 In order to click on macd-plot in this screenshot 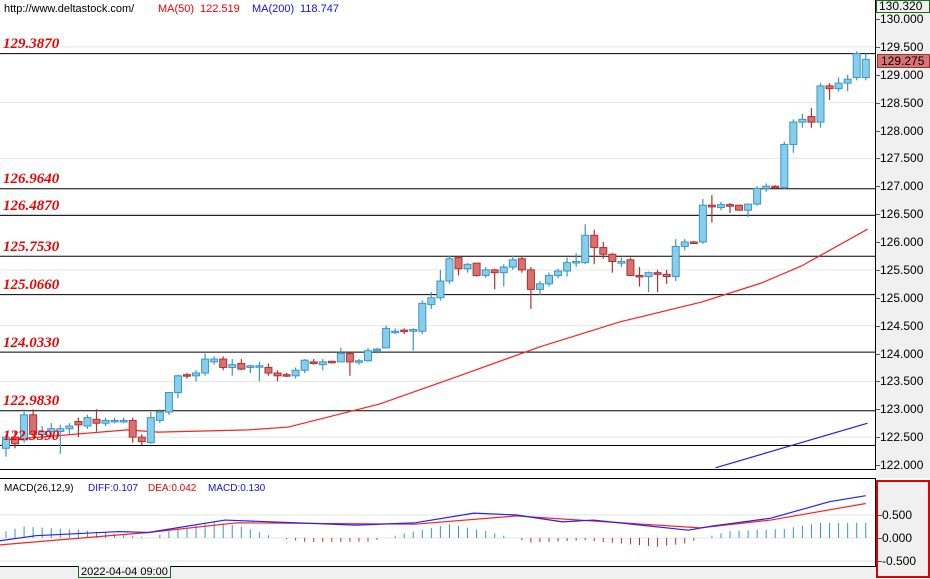, I will do `click(437, 523)`.